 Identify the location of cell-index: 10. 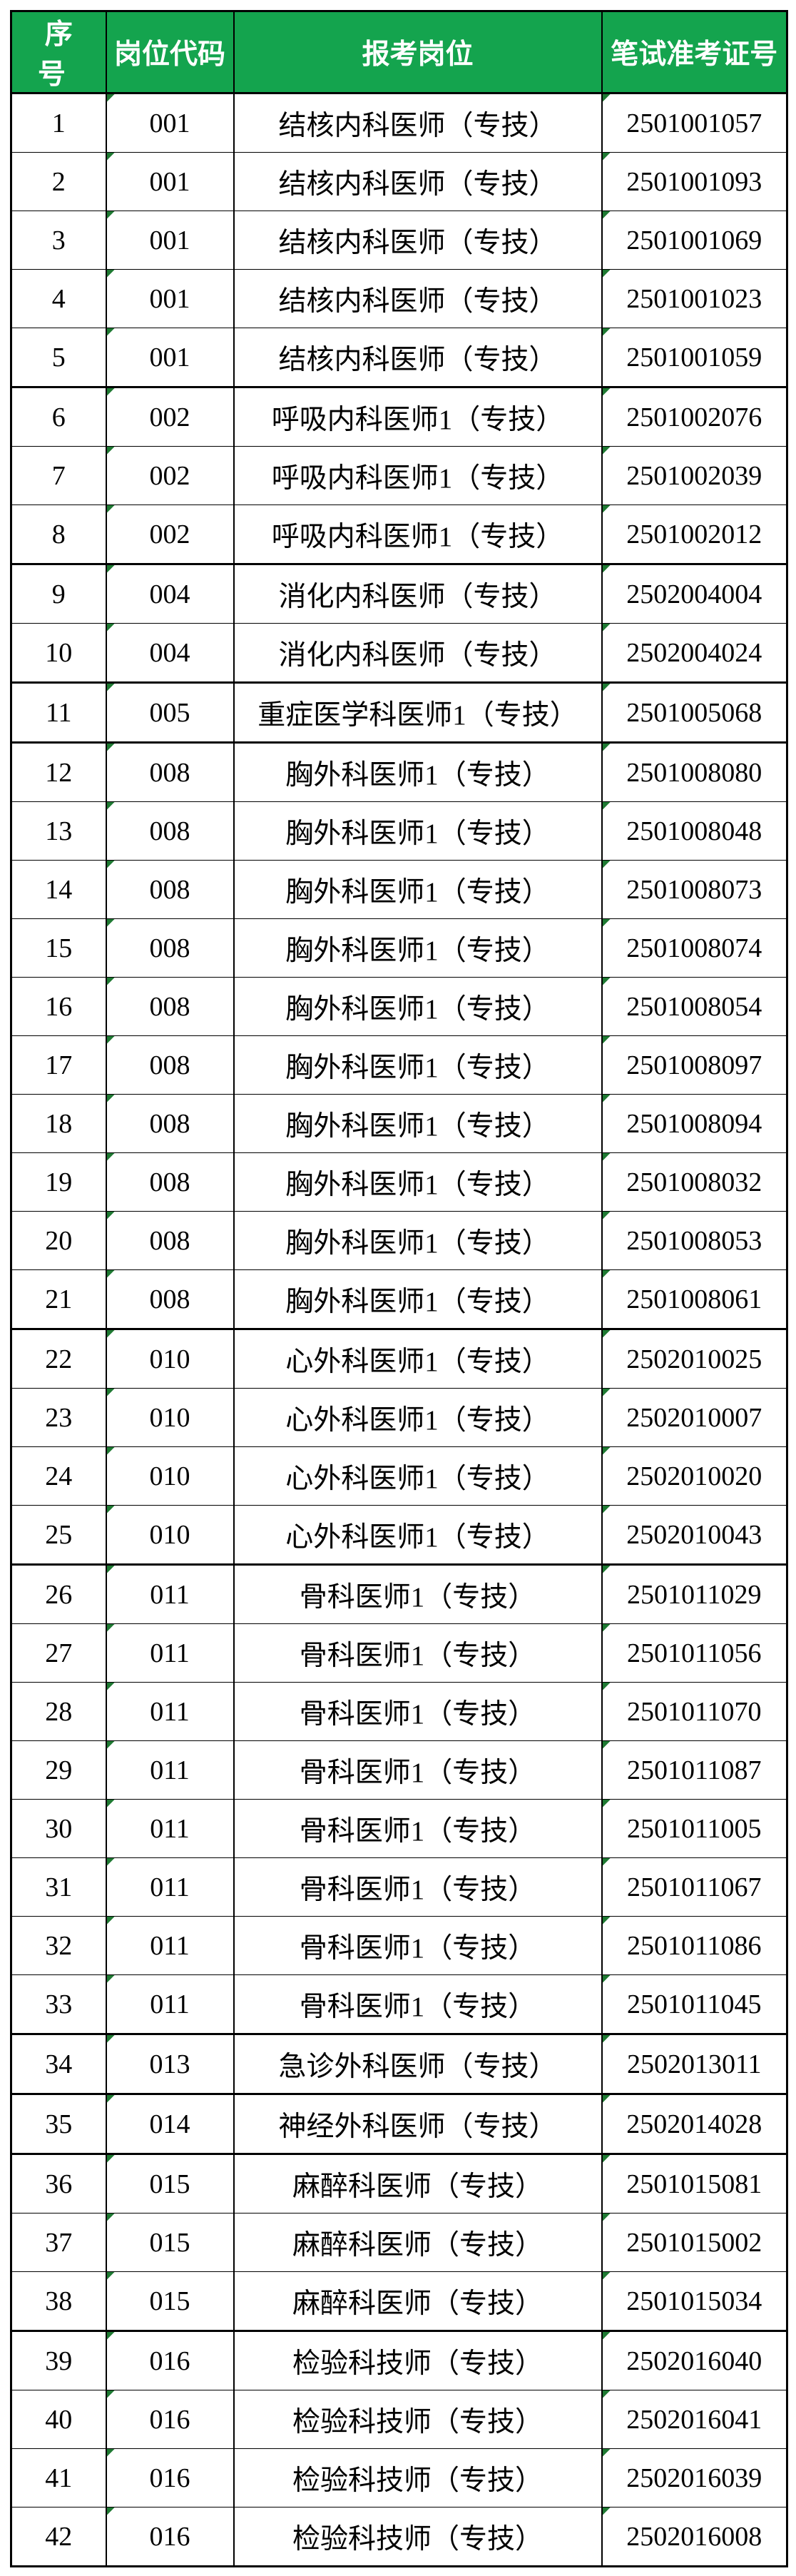
(58, 653).